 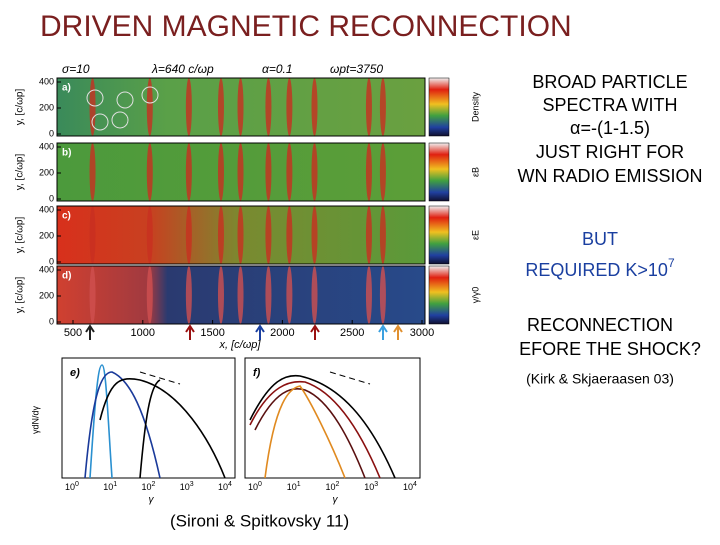 I want to click on tick-exp: 2, so click(x=338, y=484).